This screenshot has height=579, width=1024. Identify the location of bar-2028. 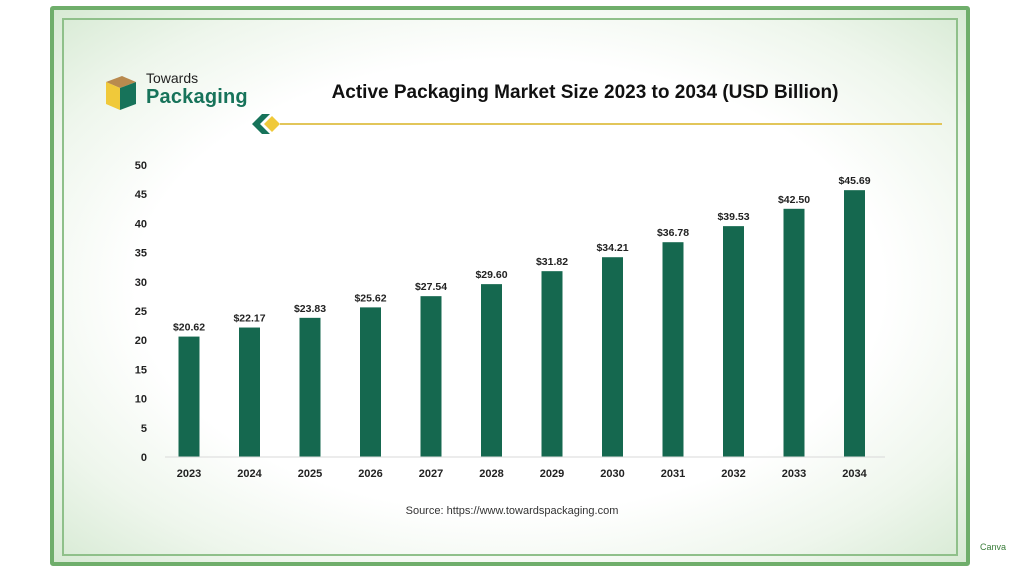
(491, 370).